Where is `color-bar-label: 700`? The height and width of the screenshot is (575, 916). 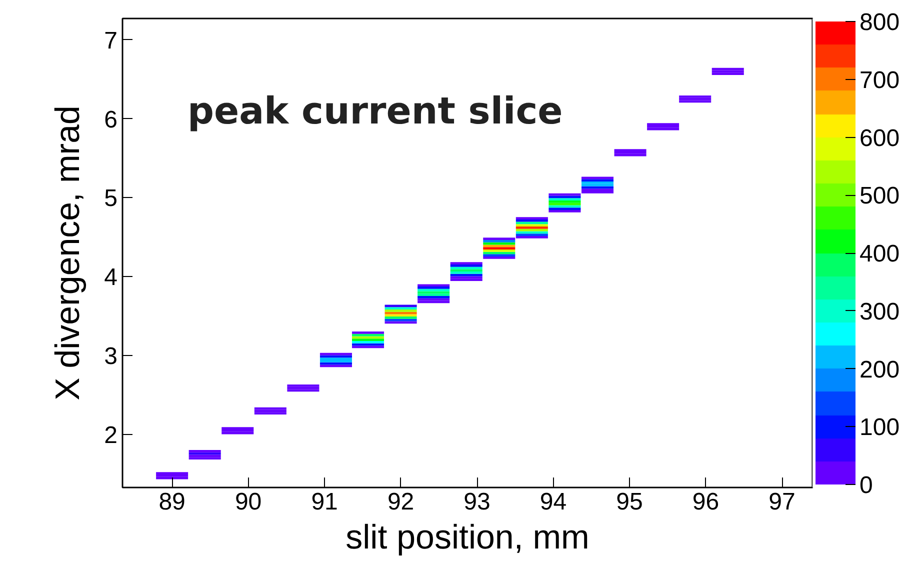 color-bar-label: 700 is located at coordinates (880, 80).